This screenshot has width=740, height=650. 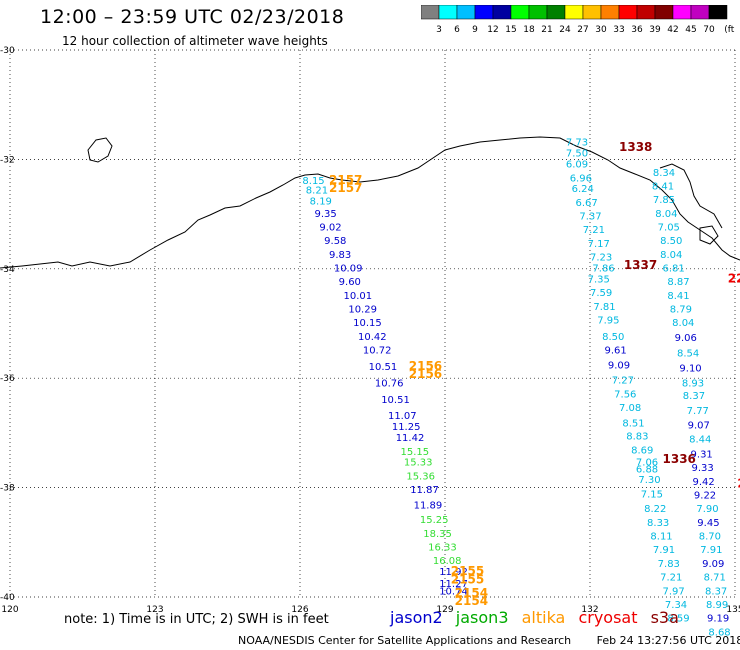 What do you see at coordinates (475, 30) in the screenshot?
I see `color-scale-tick: 9` at bounding box center [475, 30].